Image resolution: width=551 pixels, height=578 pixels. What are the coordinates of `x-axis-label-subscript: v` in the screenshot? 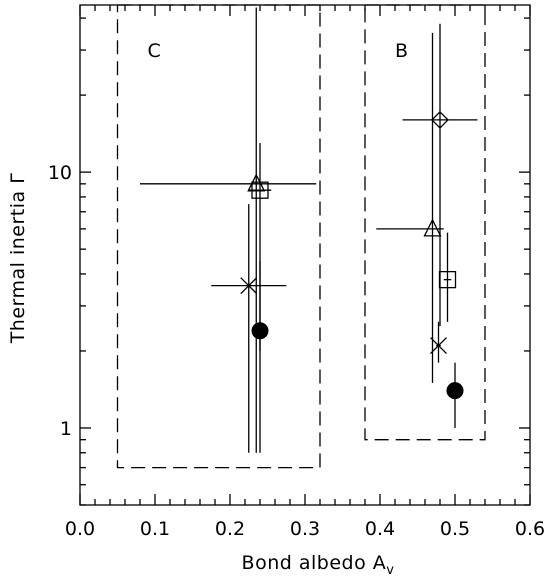 It's located at (390, 570).